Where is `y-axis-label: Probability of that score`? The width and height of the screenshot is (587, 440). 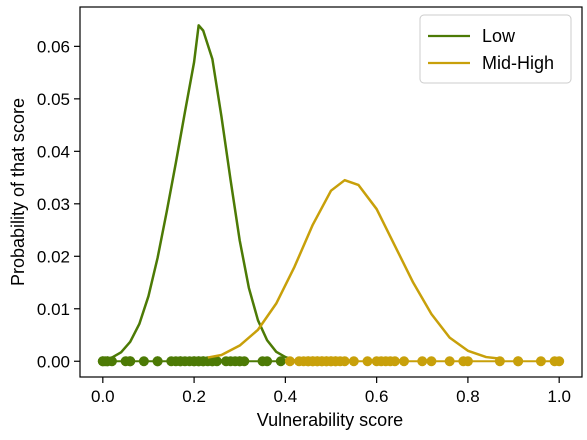 y-axis-label: Probability of that score is located at coordinates (18, 192).